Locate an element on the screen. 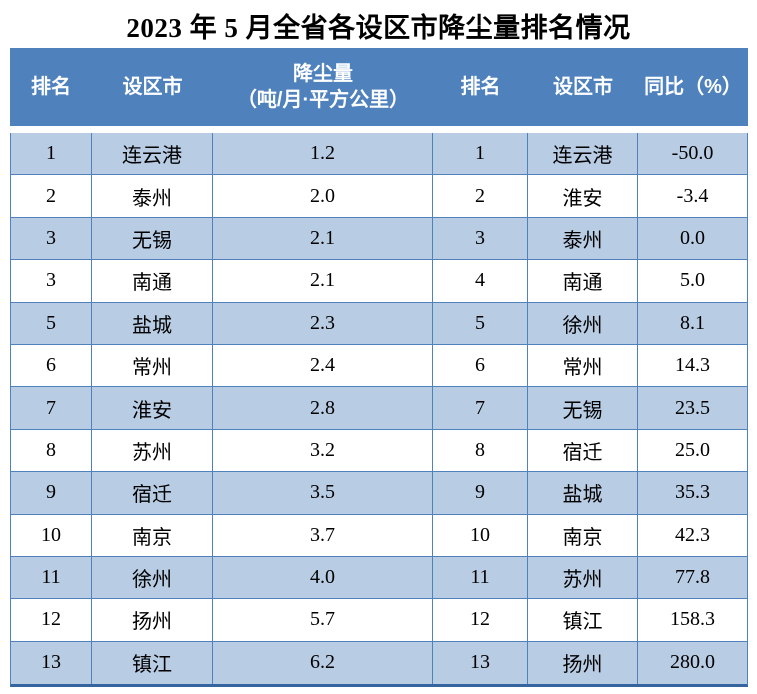  cell-city-right: 南通 is located at coordinates (583, 281).